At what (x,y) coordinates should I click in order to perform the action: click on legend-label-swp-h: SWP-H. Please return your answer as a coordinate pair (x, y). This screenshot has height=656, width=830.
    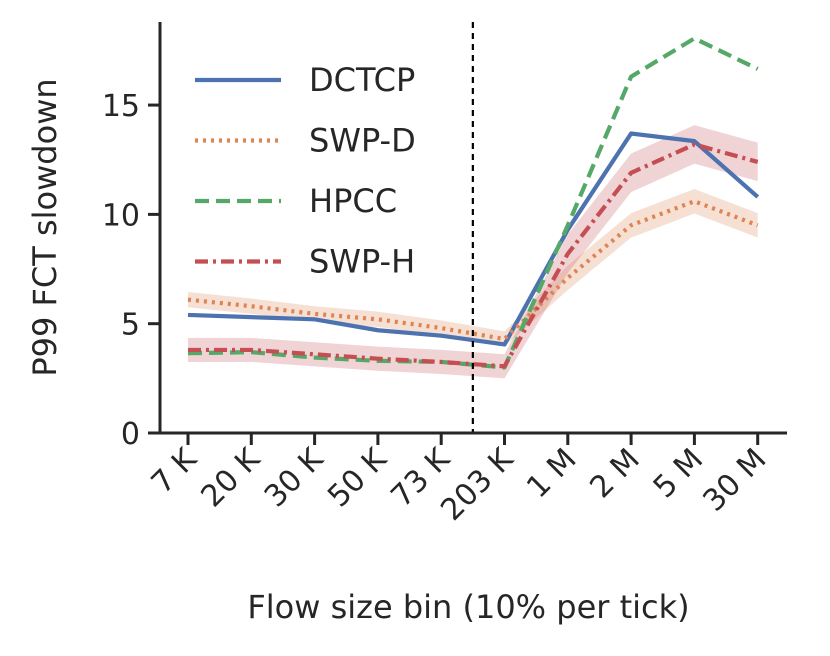
    Looking at the image, I should click on (362, 262).